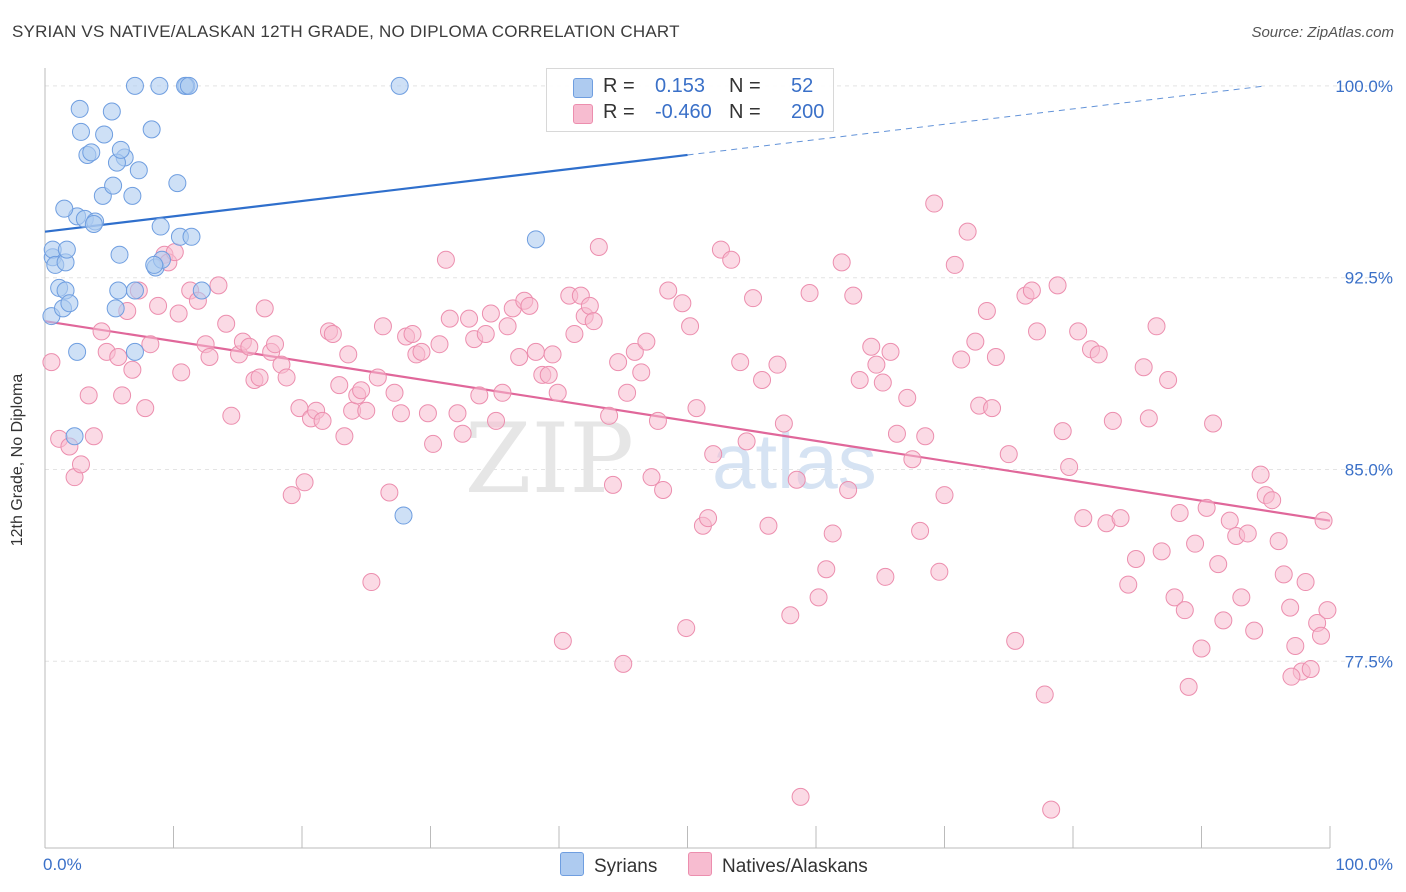  Describe the element at coordinates (795, 866) in the screenshot. I see `bottom-legend-label: Natives/Alaskans` at that location.